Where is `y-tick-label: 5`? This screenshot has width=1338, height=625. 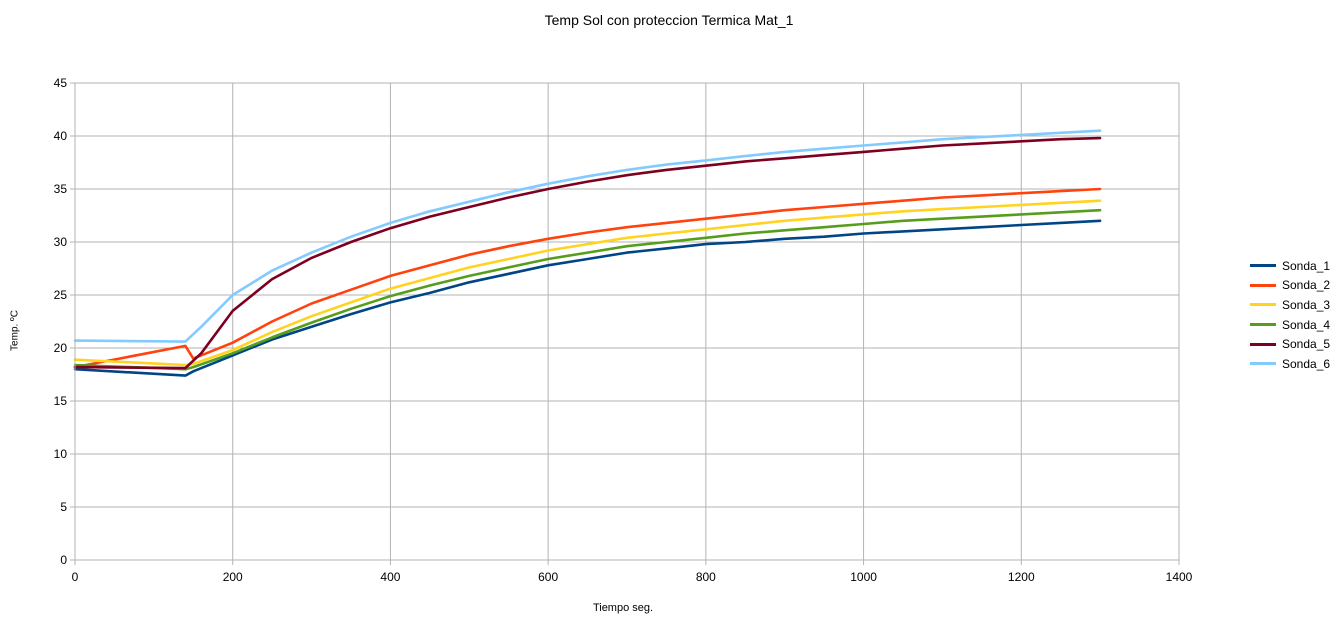 y-tick-label: 5 is located at coordinates (63, 507).